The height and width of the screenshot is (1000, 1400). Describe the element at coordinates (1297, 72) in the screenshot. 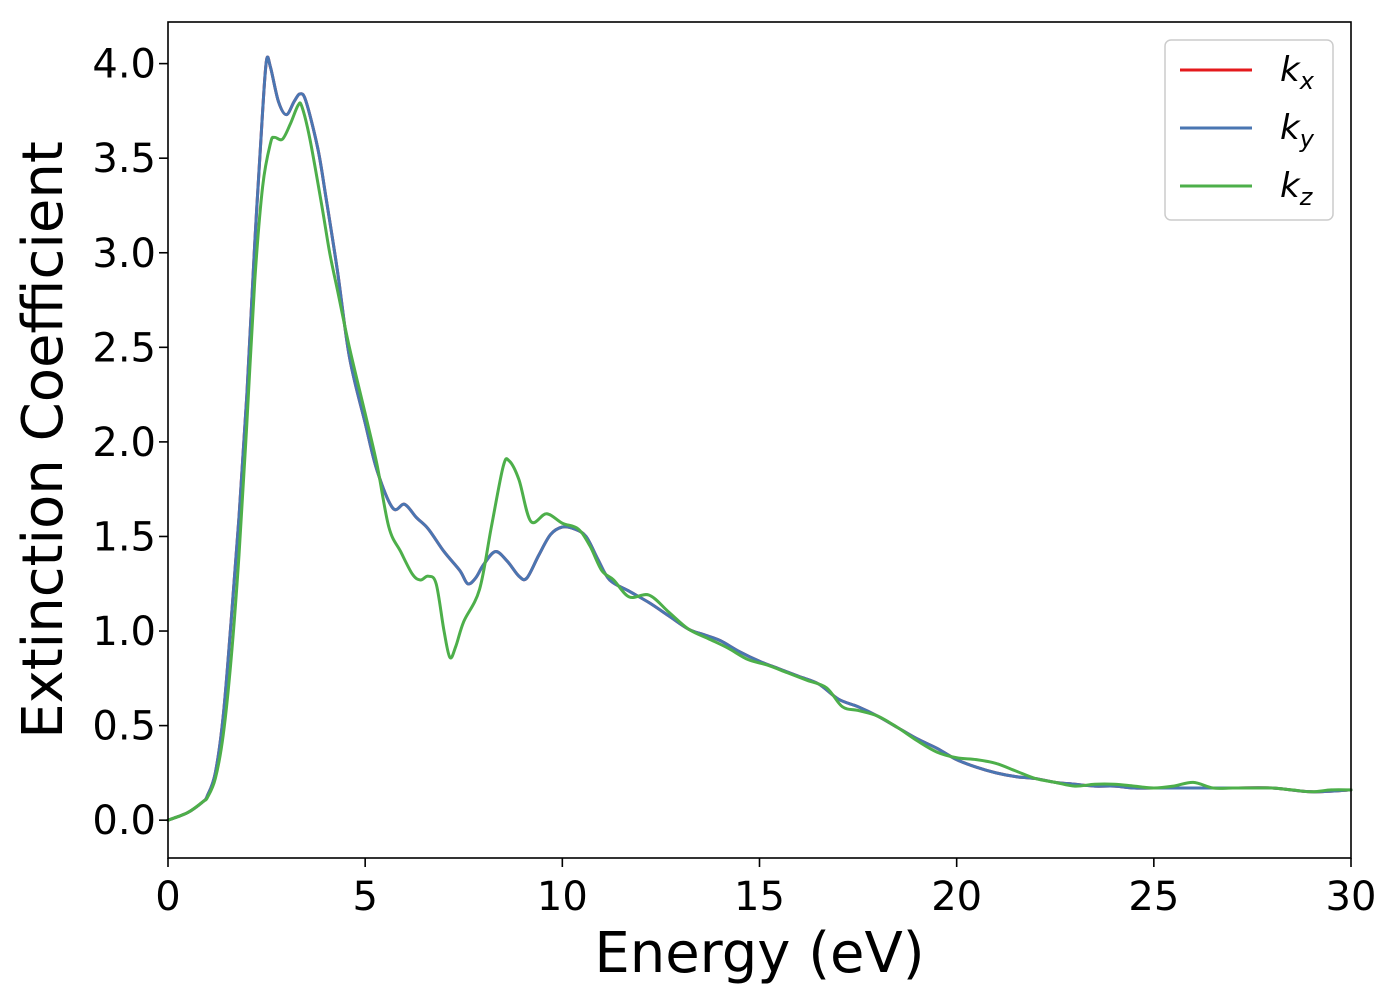

I see `legend-label-x: kx` at that location.